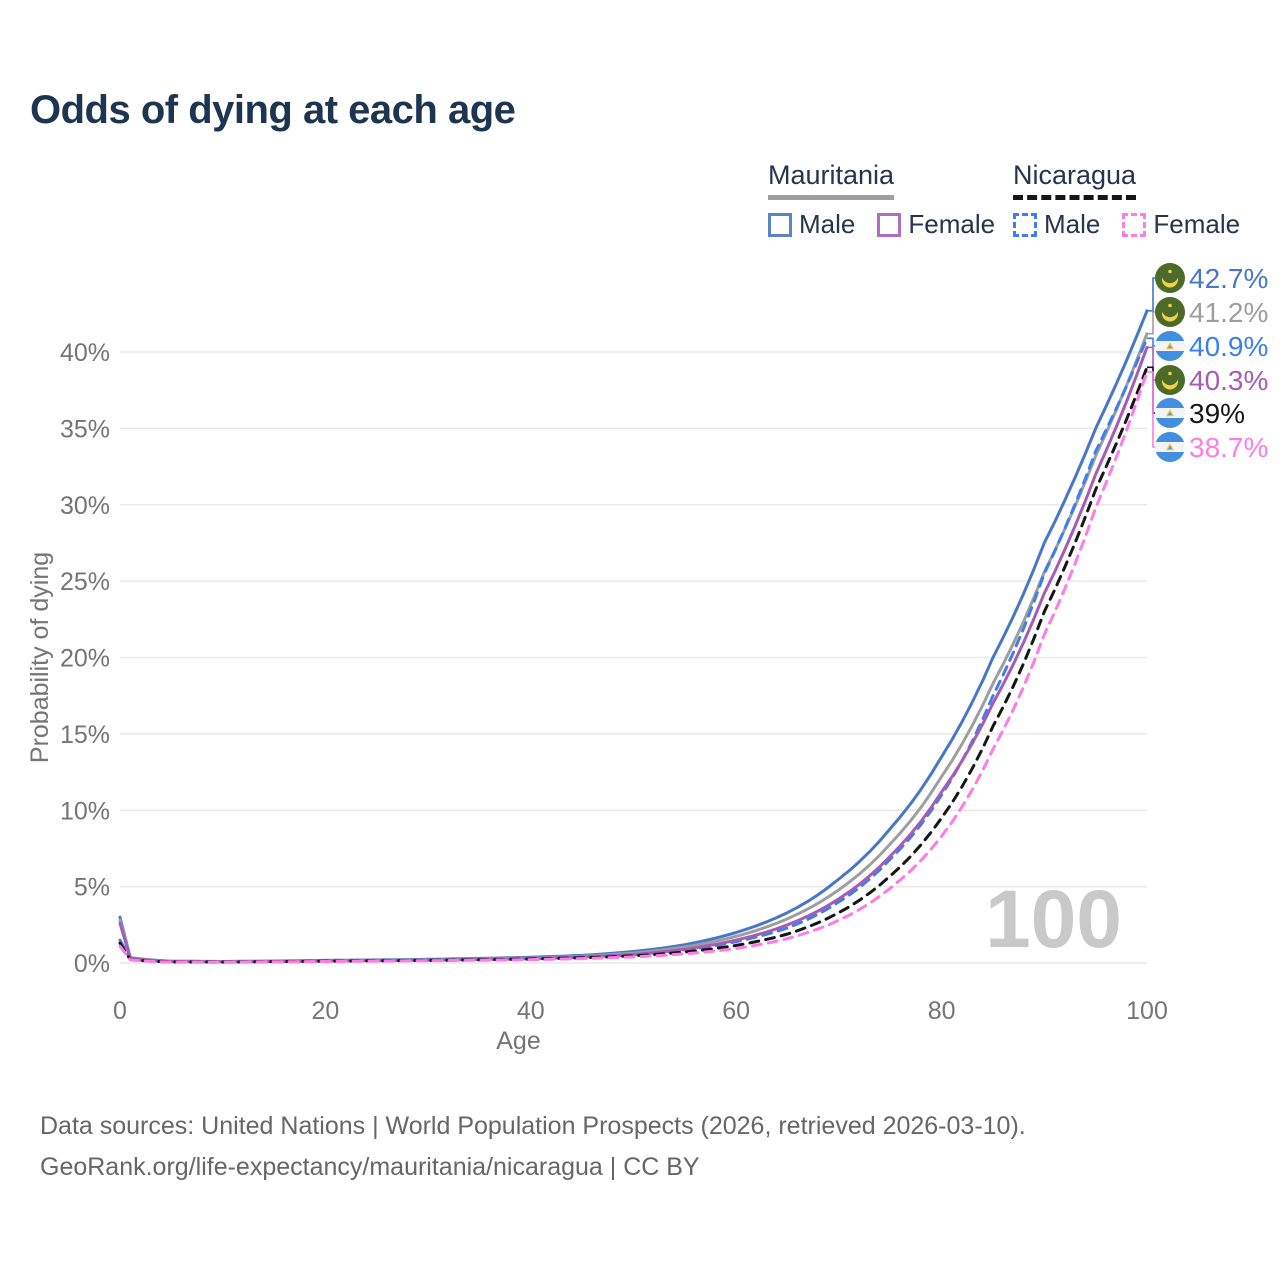  I want to click on y-tick-label: 15%, so click(85, 735).